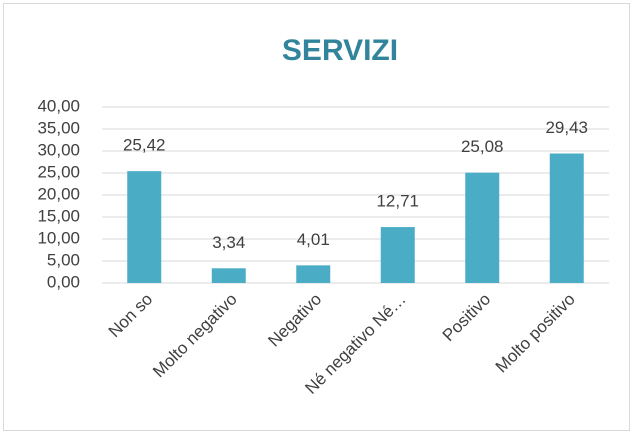 This screenshot has width=633, height=434. Describe the element at coordinates (58, 193) in the screenshot. I see `y-tick-label: 20,00` at that location.